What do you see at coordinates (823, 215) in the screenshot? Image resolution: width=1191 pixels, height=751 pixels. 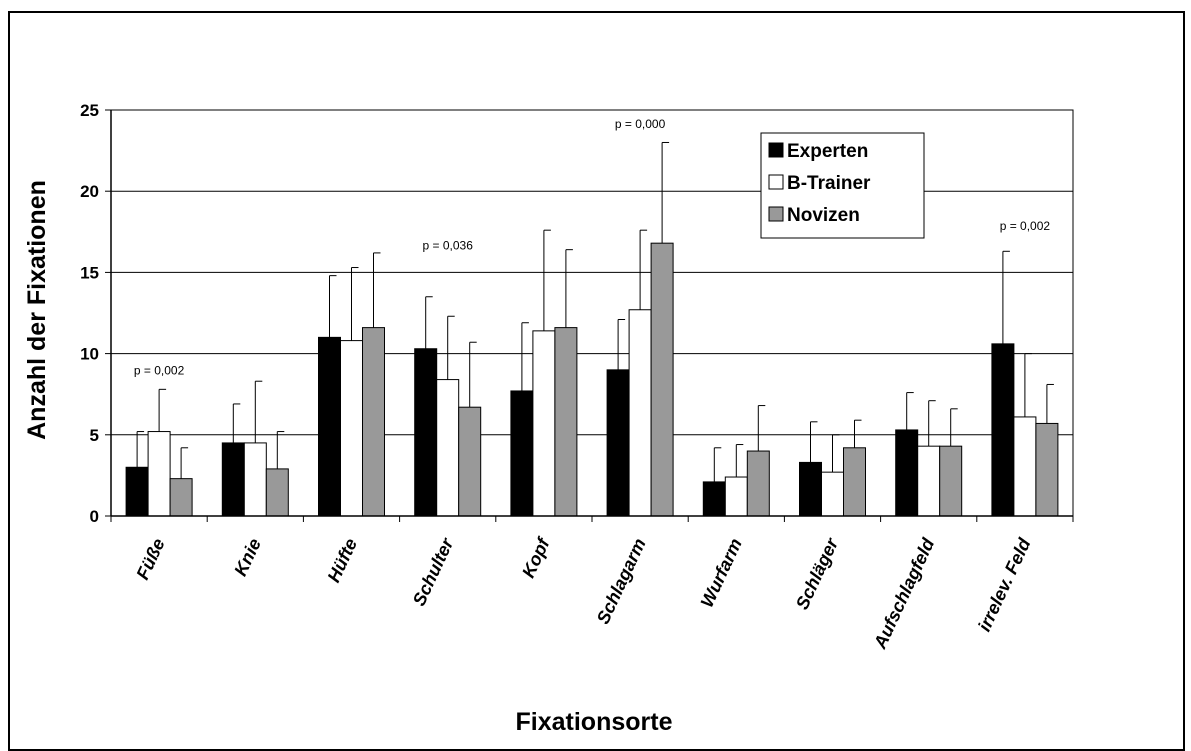 I see `legend-label: Novizen` at bounding box center [823, 215].